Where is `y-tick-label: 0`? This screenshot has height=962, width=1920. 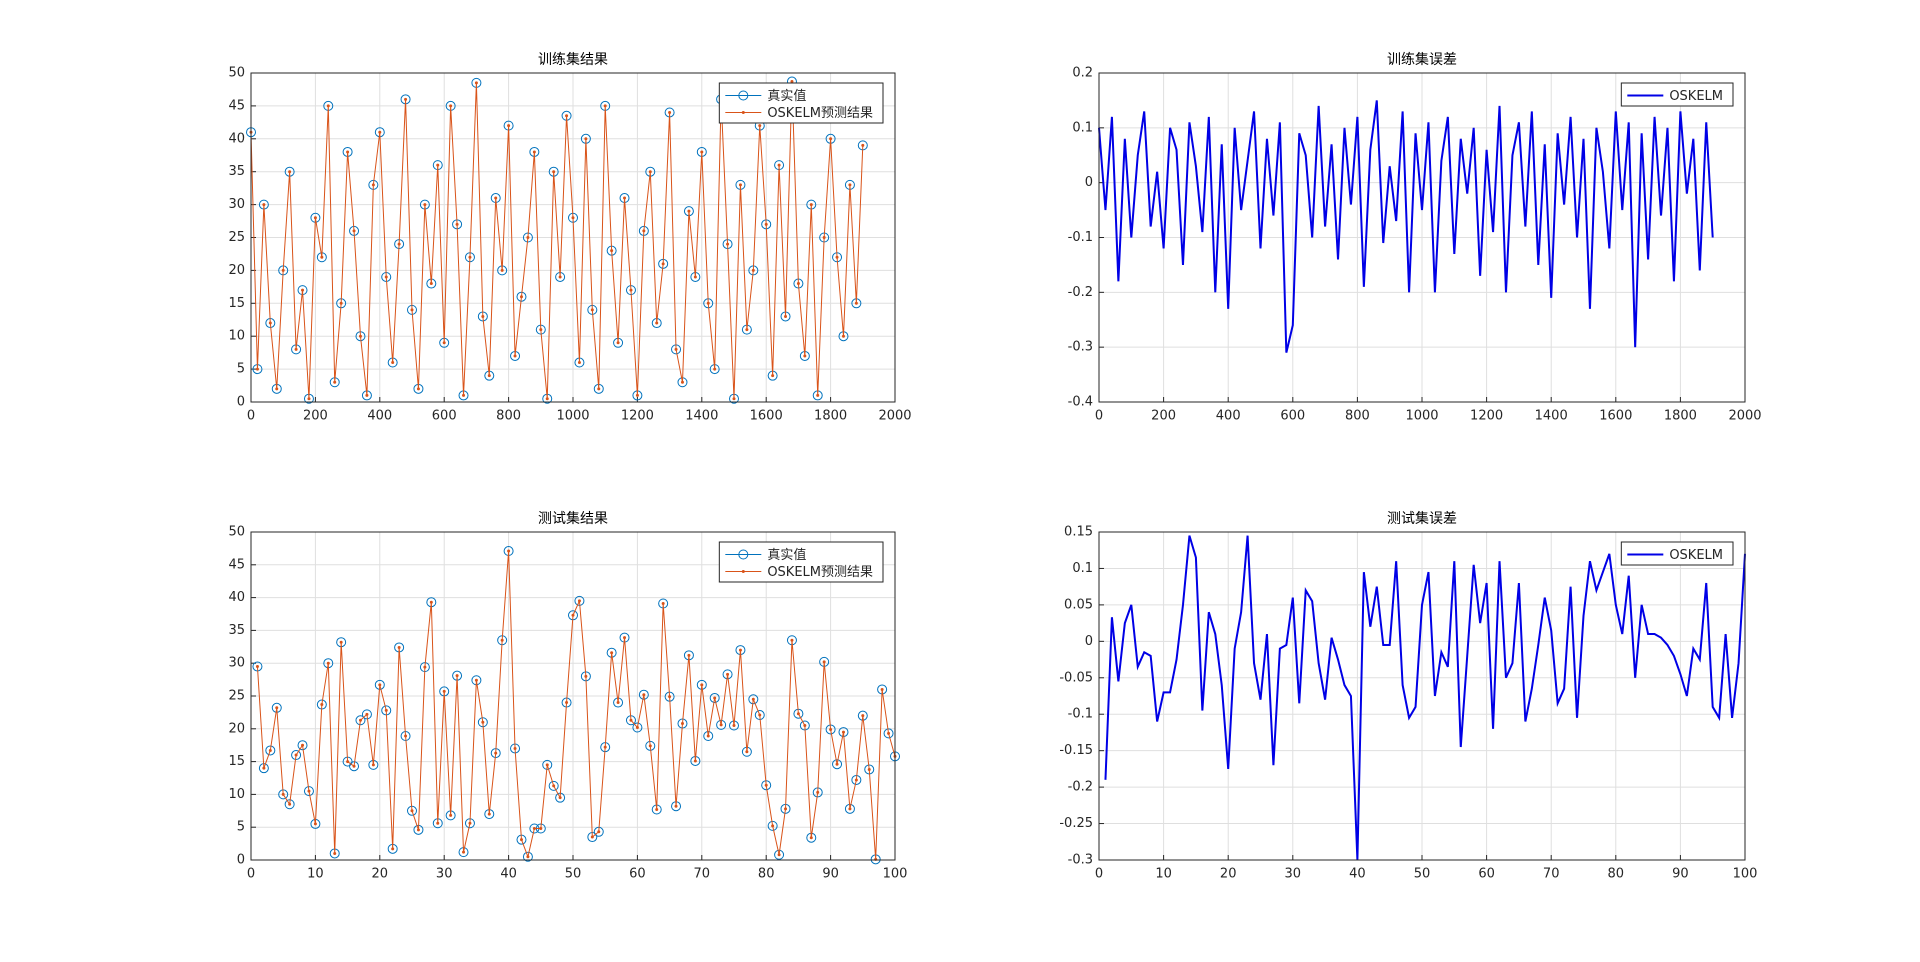
y-tick-label: 0 is located at coordinates (1089, 182).